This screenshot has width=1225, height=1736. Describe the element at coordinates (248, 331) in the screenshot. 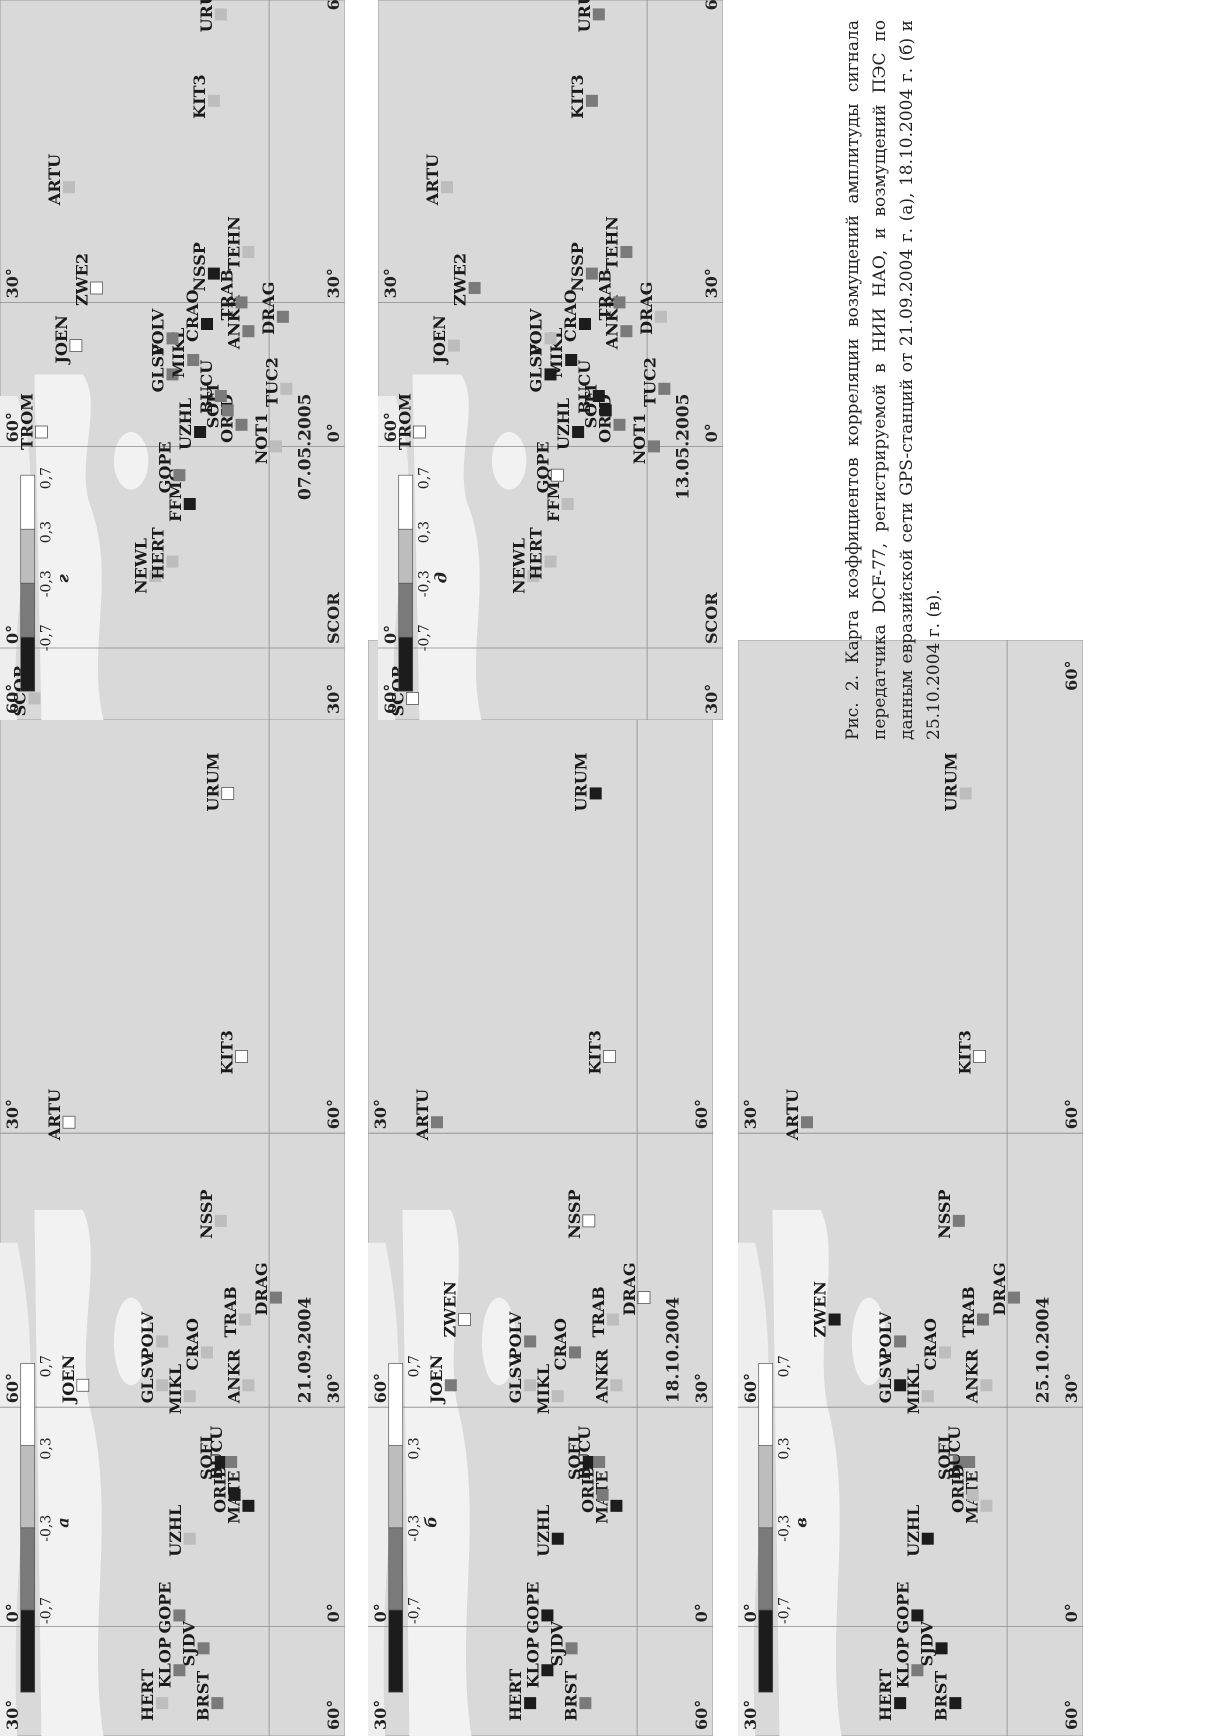

I see `station-marker-ankr` at that location.